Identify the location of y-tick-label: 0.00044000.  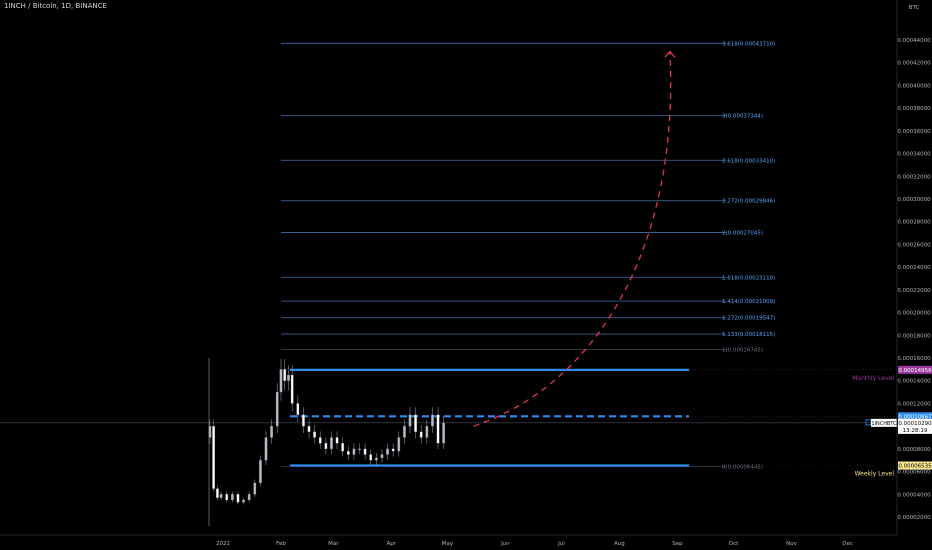
(914, 41).